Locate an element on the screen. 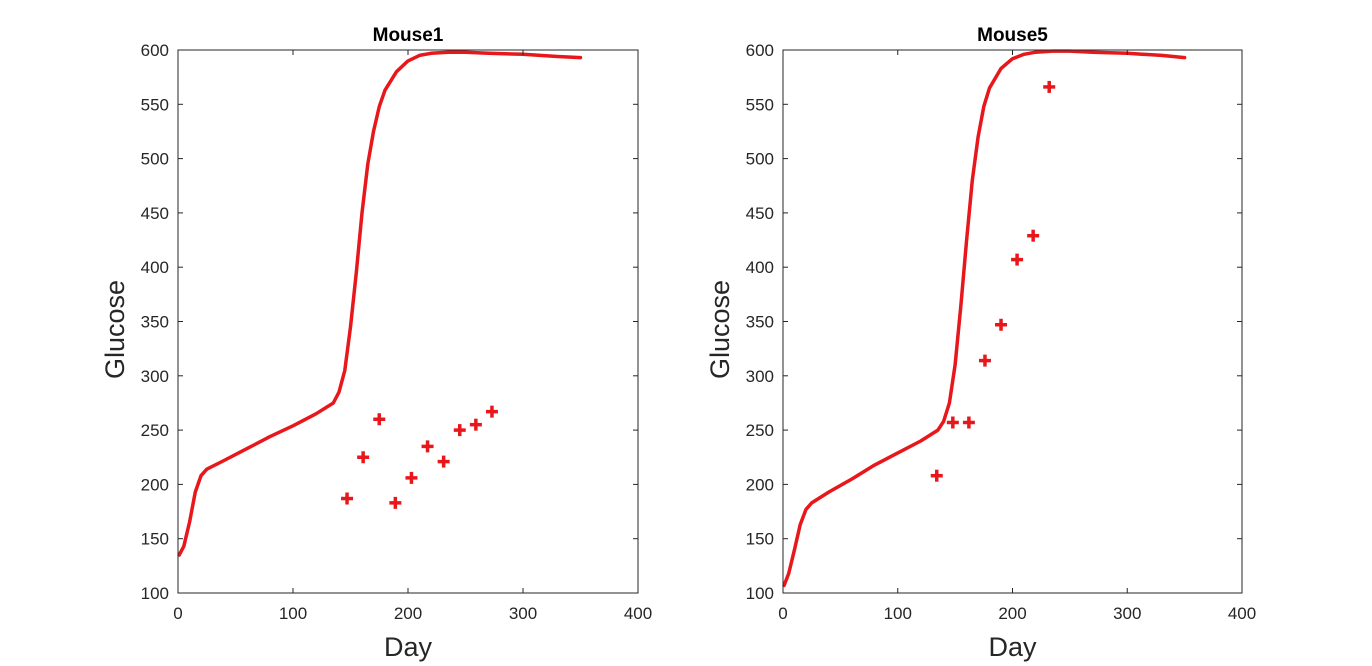  chart-title: Mouse5 is located at coordinates (1012, 35).